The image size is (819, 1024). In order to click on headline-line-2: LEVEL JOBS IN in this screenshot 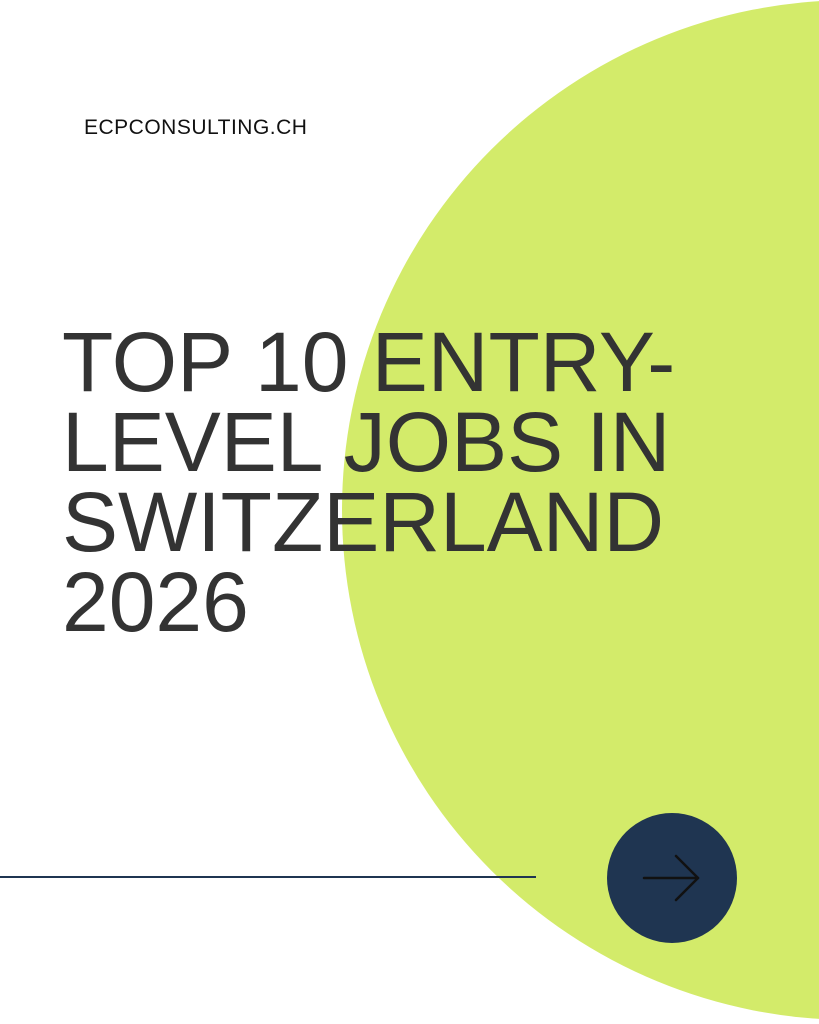, I will do `click(366, 442)`.